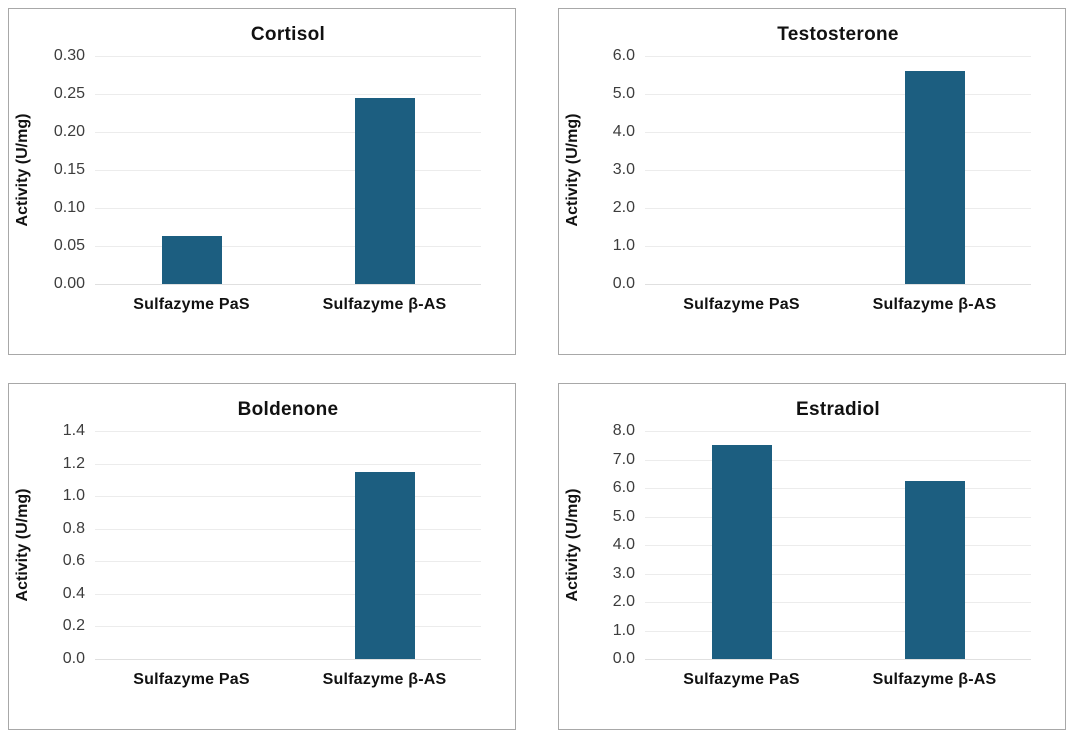 The height and width of the screenshot is (736, 1073). Describe the element at coordinates (623, 430) in the screenshot. I see `y-tick-label: 8.0` at that location.